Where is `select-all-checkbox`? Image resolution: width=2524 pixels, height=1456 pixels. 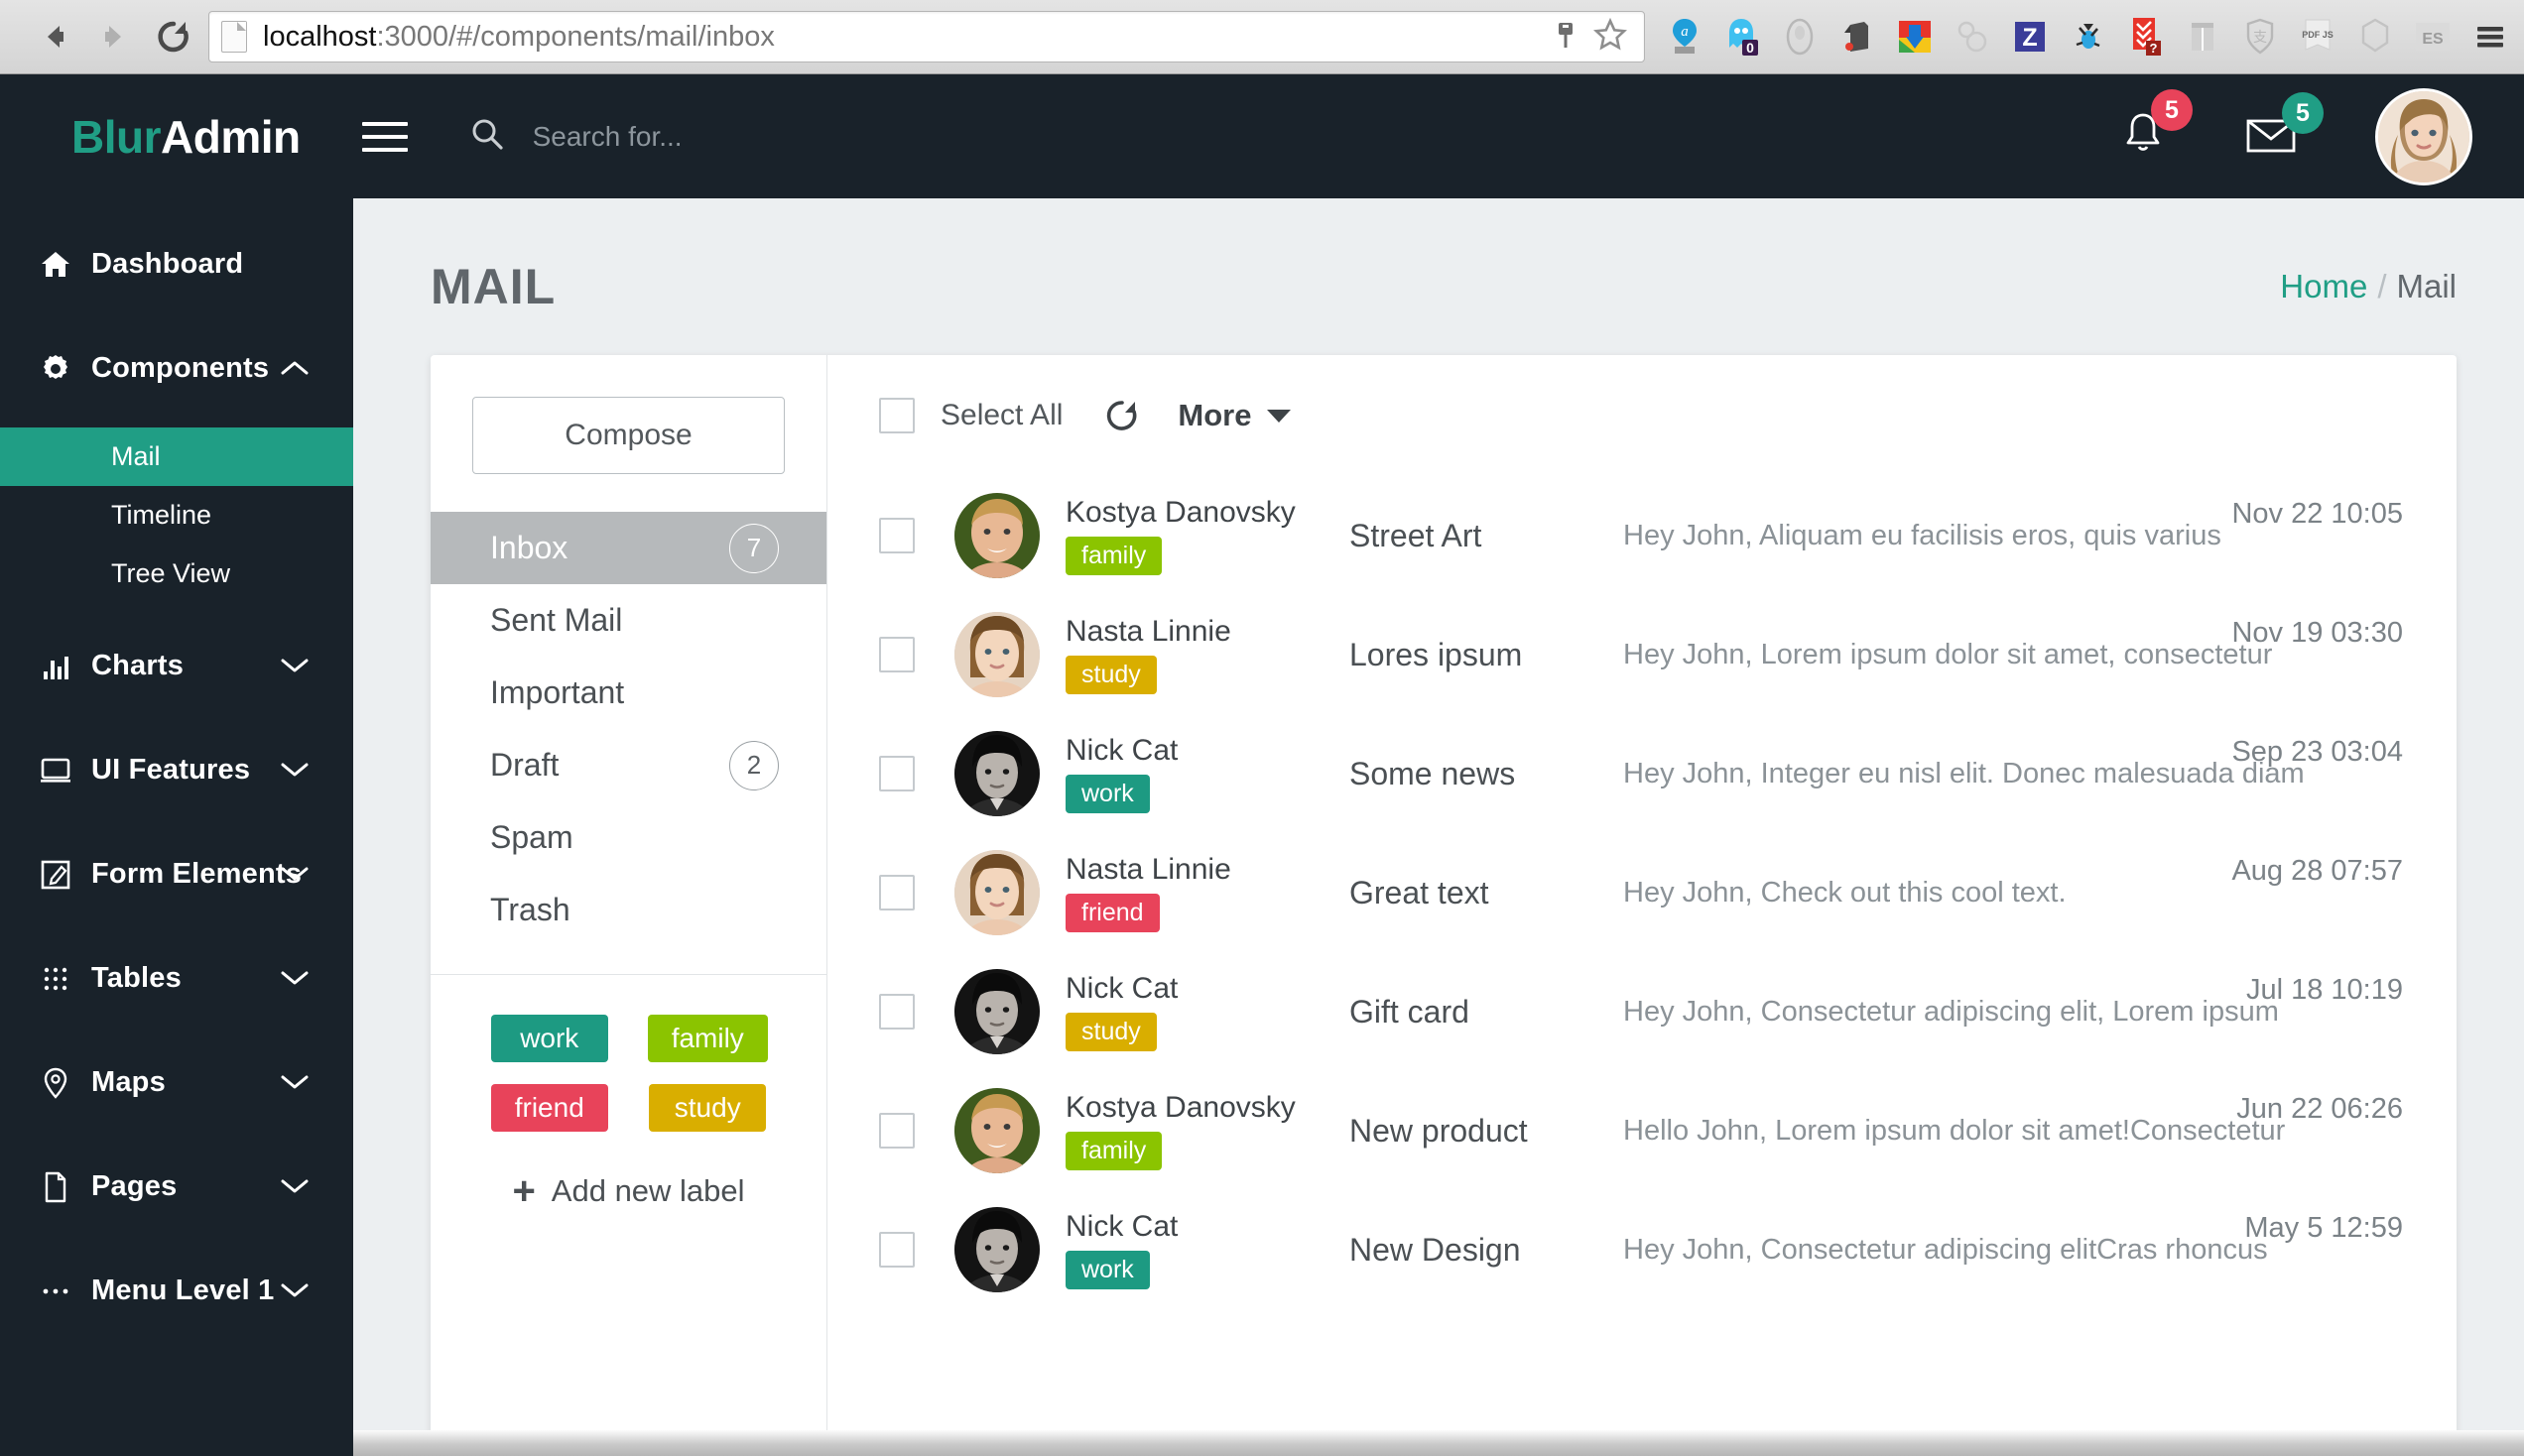
select-all-checkbox is located at coordinates (897, 415).